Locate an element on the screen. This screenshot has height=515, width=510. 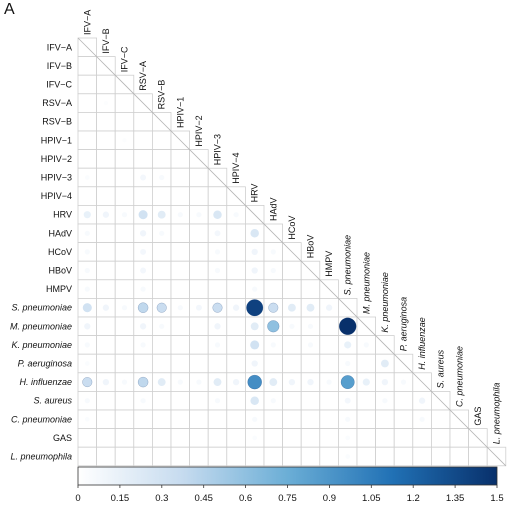
dot-hmpv-rsv-a is located at coordinates (143, 289).